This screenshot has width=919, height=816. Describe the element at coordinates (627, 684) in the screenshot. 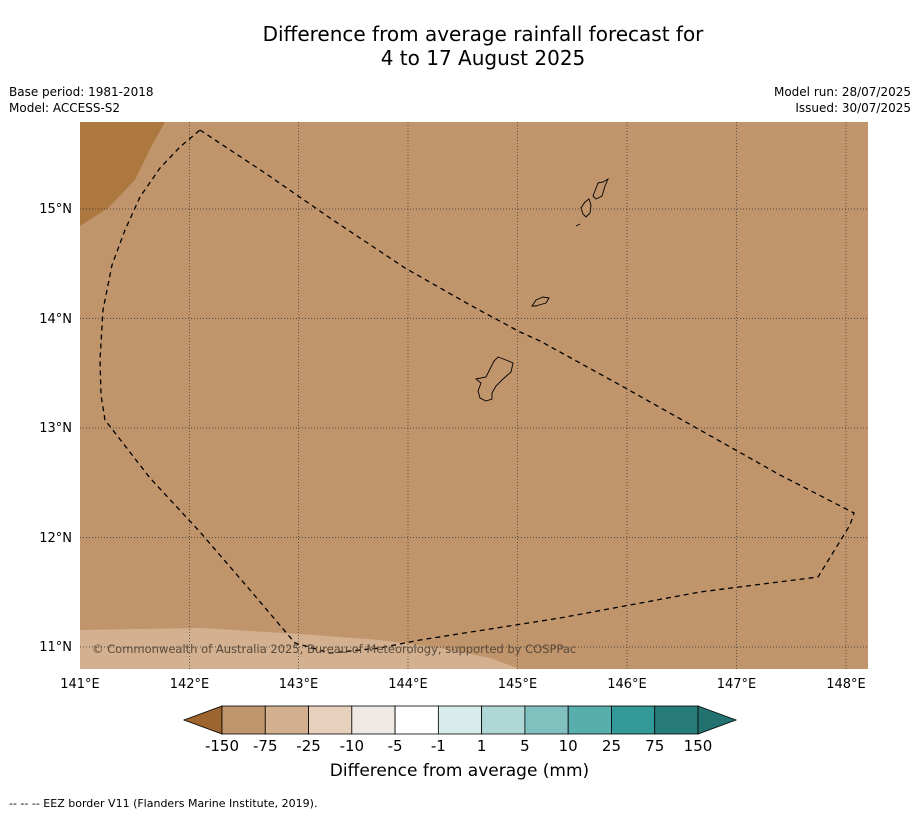

I see `x-tick-146: 146°E` at that location.